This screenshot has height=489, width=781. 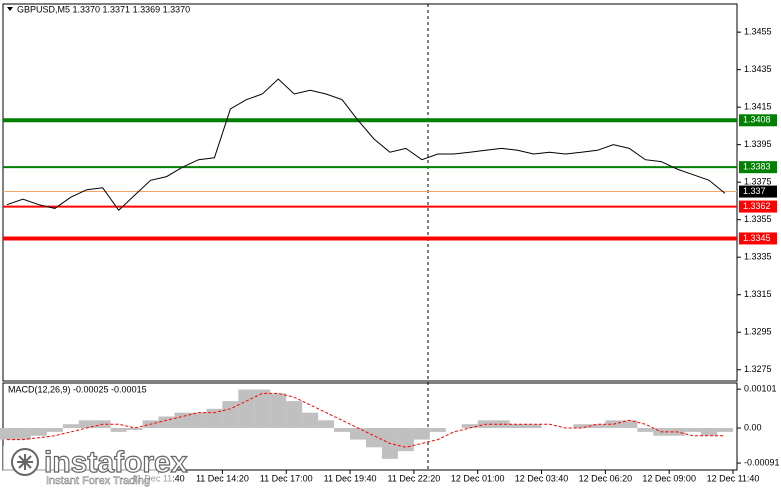 What do you see at coordinates (606, 478) in the screenshot?
I see `x-tick-label: 12 Dec 06:20` at bounding box center [606, 478].